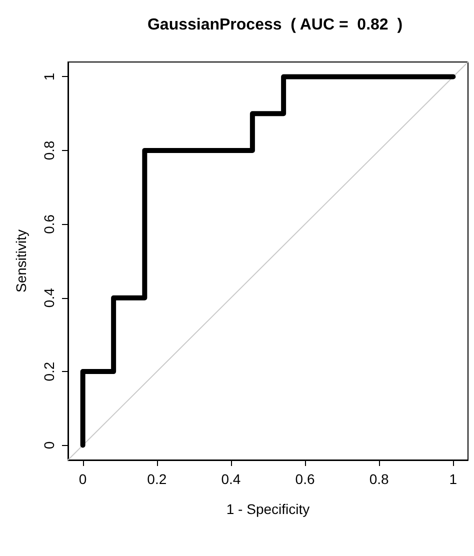  What do you see at coordinates (49, 298) in the screenshot?
I see `y-tick-label: 0.4` at bounding box center [49, 298].